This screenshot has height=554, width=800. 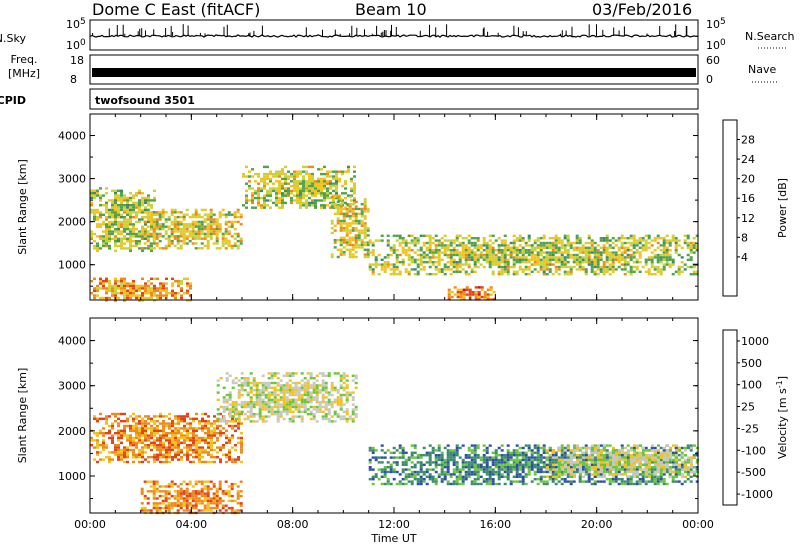 What do you see at coordinates (391, 9) in the screenshot?
I see `beam-title: Beam 10` at bounding box center [391, 9].